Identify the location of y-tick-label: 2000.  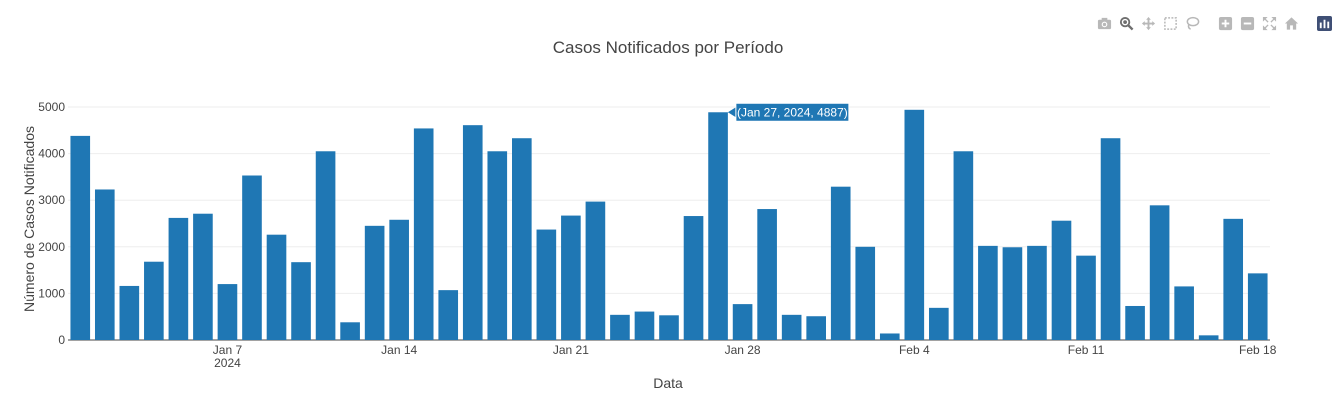
(51, 247).